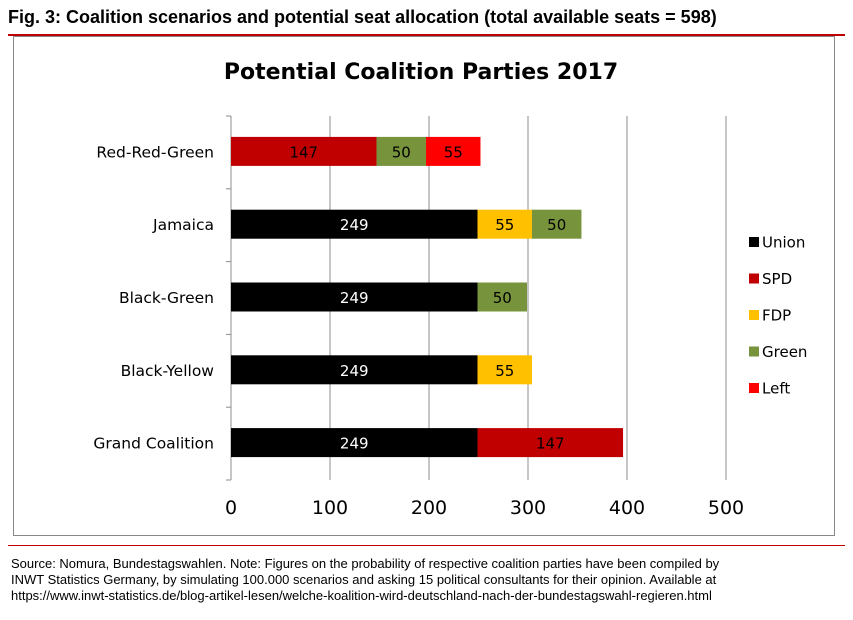 The width and height of the screenshot is (853, 620). I want to click on category-label-grand-coalition: Grand Coalition, so click(153, 444).